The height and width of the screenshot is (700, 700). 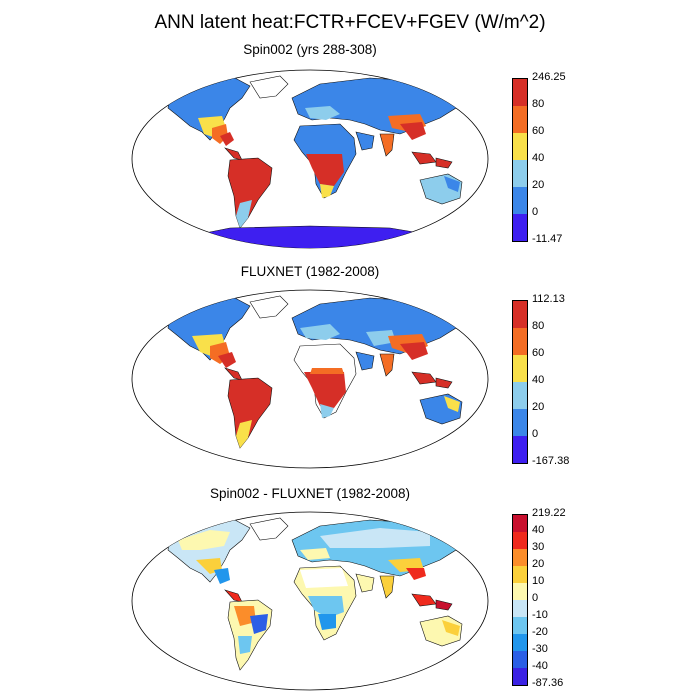 I want to click on colorbar-label: -167.38, so click(x=551, y=461).